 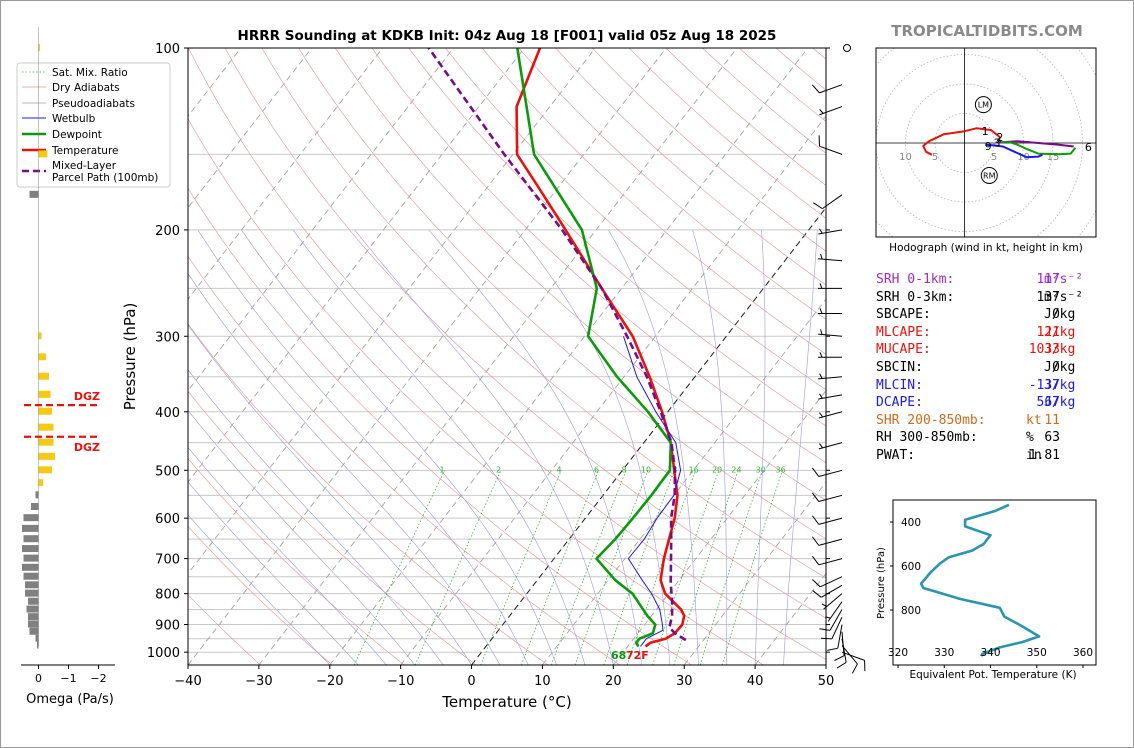 What do you see at coordinates (1048, 403) in the screenshot?
I see `index-value: 567` at bounding box center [1048, 403].